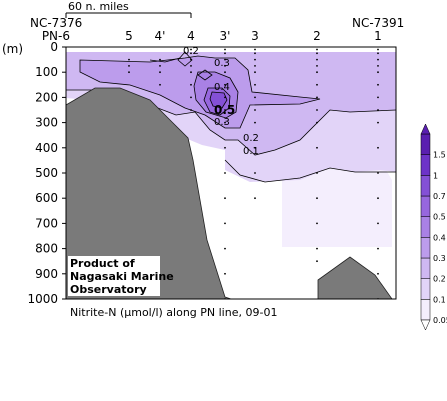 The image size is (447, 401). What do you see at coordinates (102, 263) in the screenshot?
I see `credit-line-1: Product of` at bounding box center [102, 263].